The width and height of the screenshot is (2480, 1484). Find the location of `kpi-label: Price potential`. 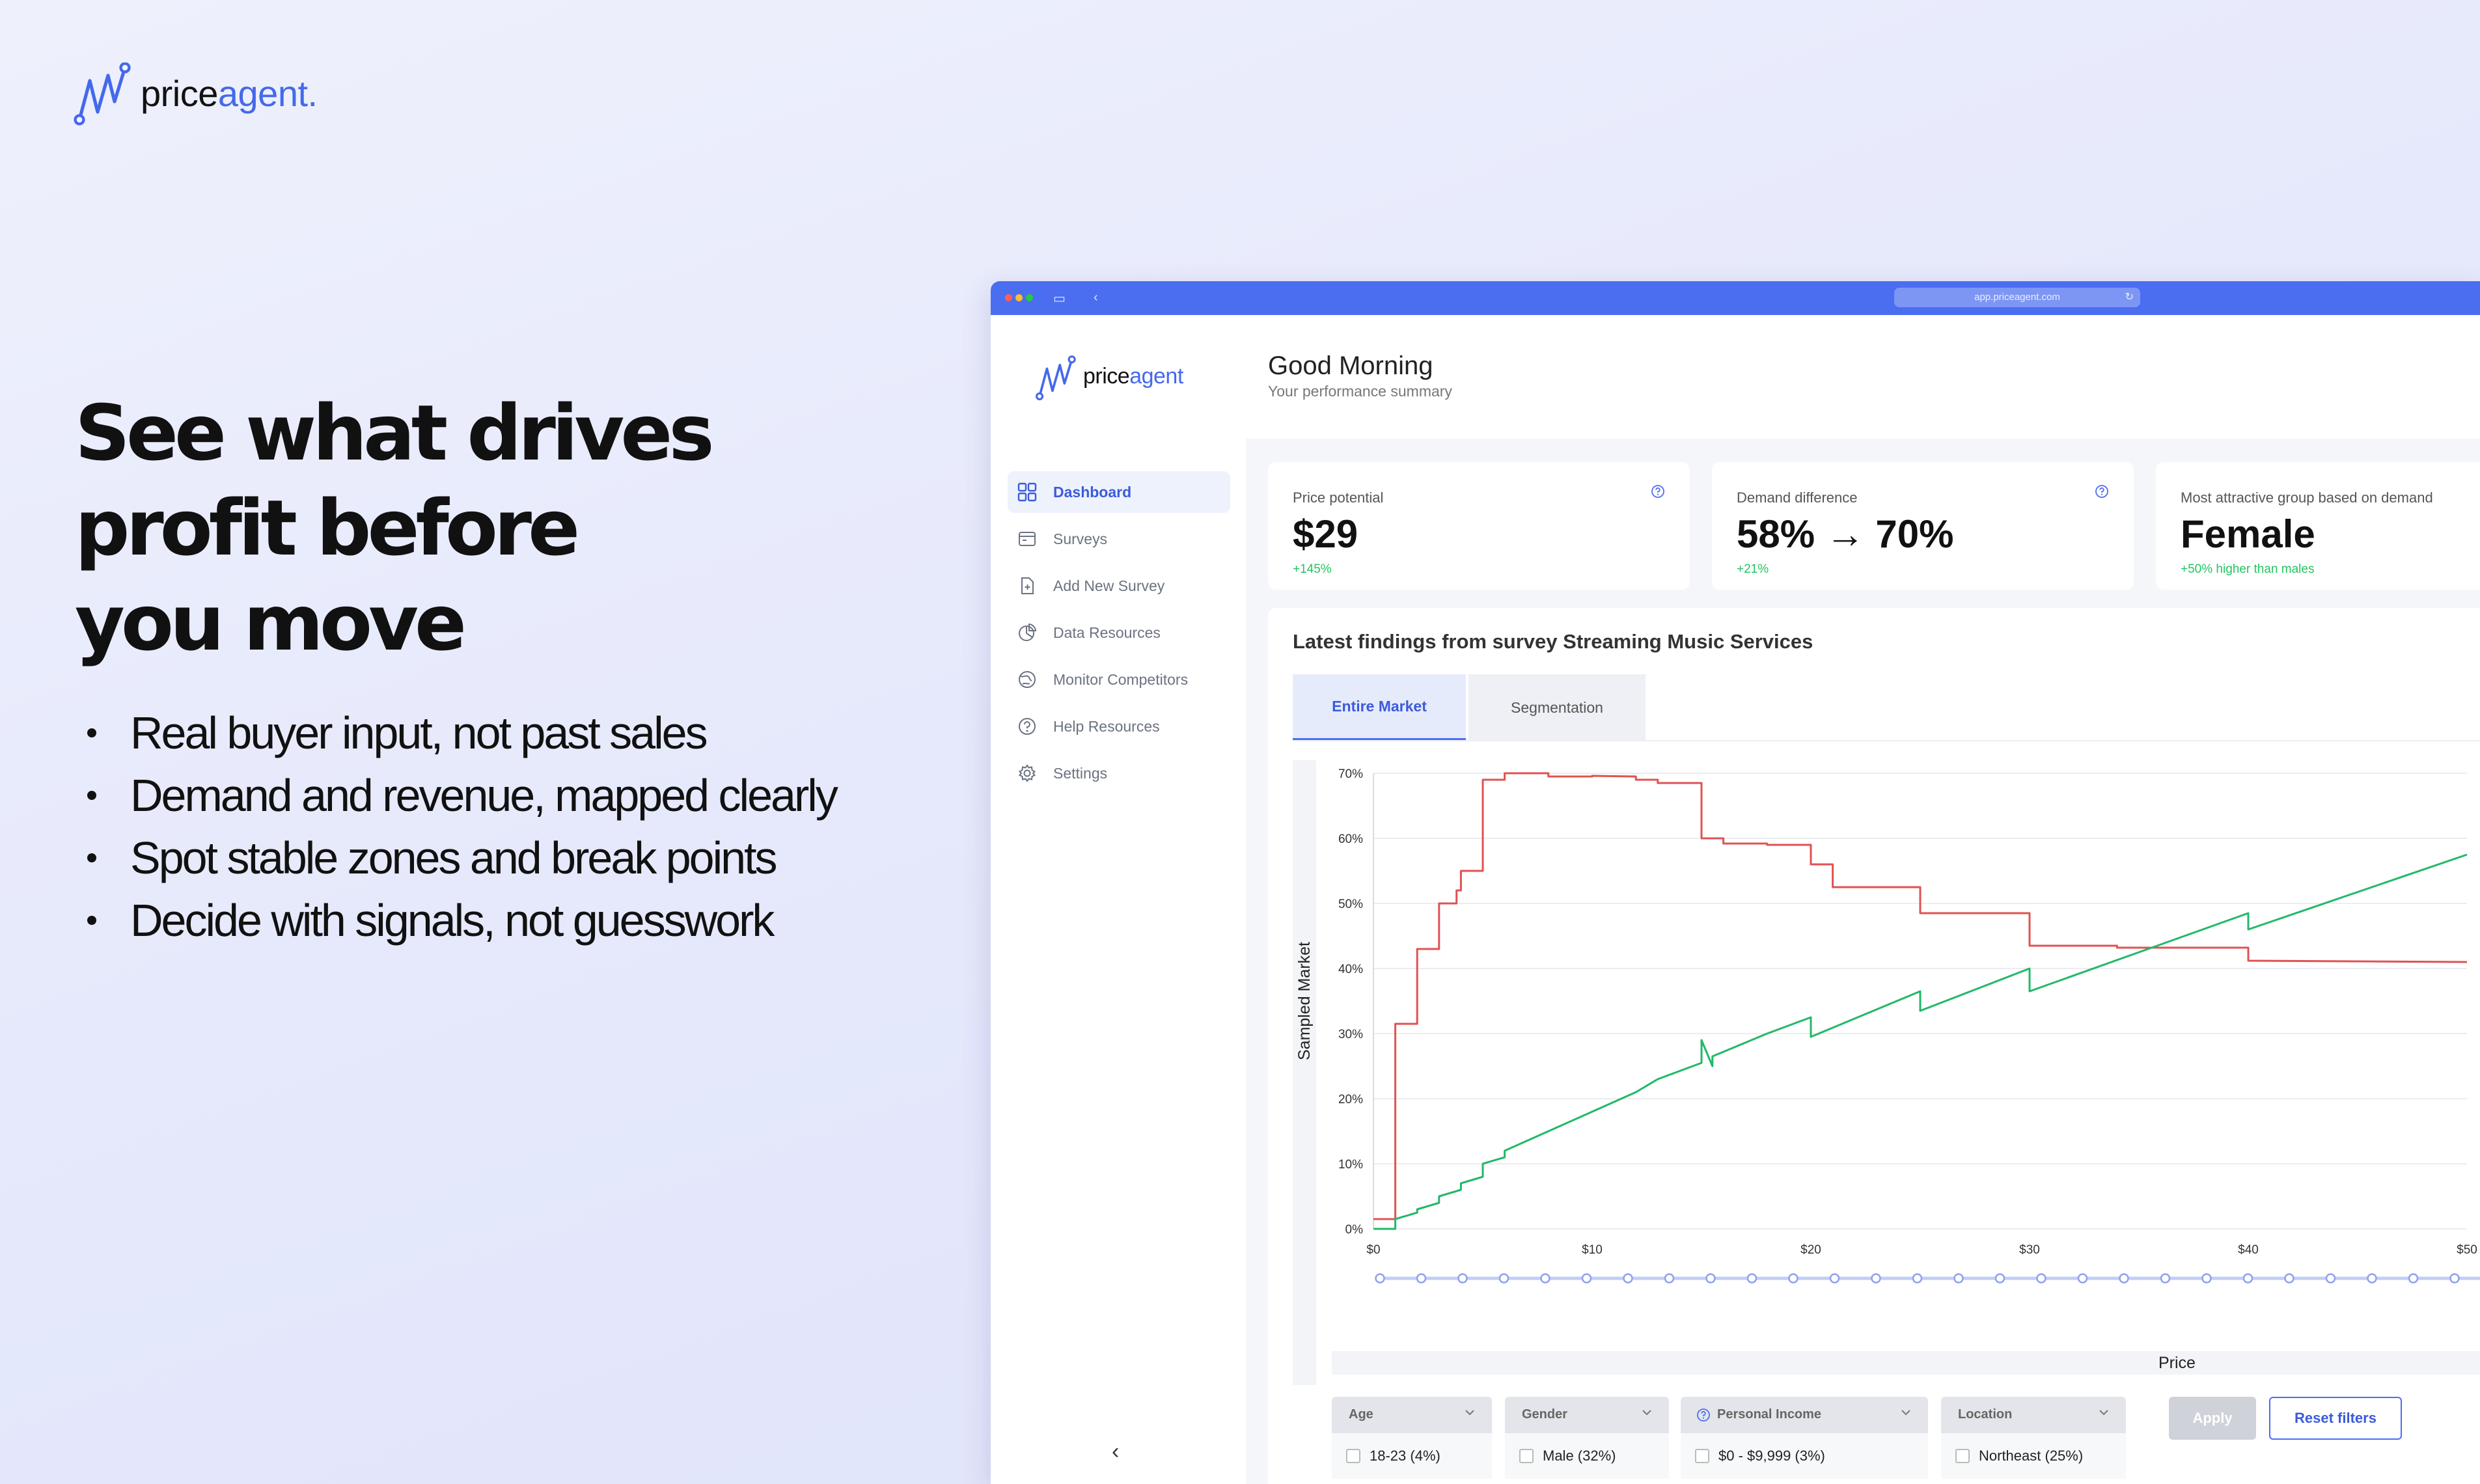

kpi-label: Price potential is located at coordinates (1338, 497).